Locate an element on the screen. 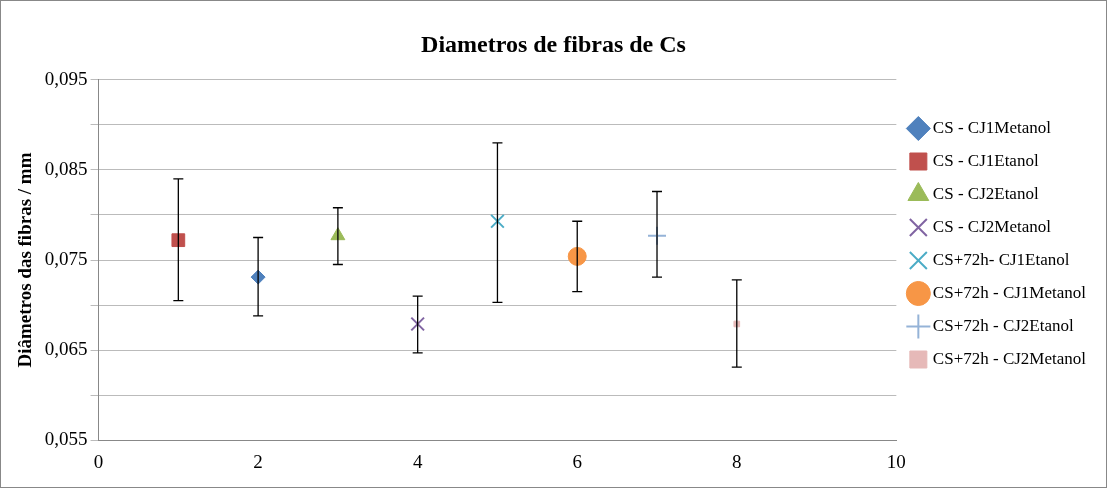 The image size is (1107, 488). y-tick-label: 0,055 is located at coordinates (66, 439).